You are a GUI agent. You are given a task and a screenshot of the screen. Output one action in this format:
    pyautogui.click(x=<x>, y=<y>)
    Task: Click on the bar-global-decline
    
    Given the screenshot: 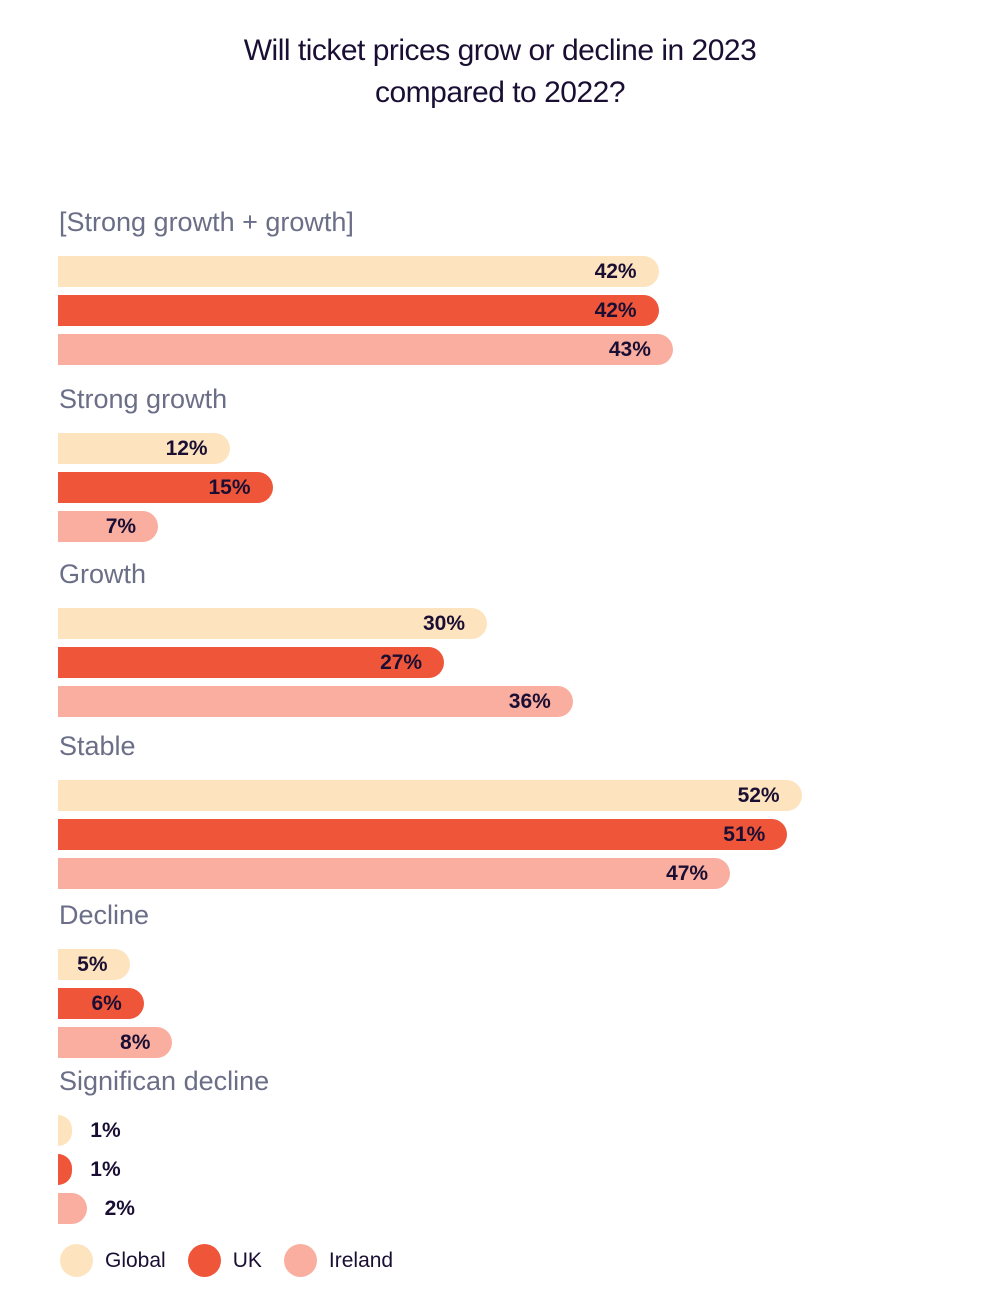 What is the action you would take?
    pyautogui.click(x=94, y=964)
    